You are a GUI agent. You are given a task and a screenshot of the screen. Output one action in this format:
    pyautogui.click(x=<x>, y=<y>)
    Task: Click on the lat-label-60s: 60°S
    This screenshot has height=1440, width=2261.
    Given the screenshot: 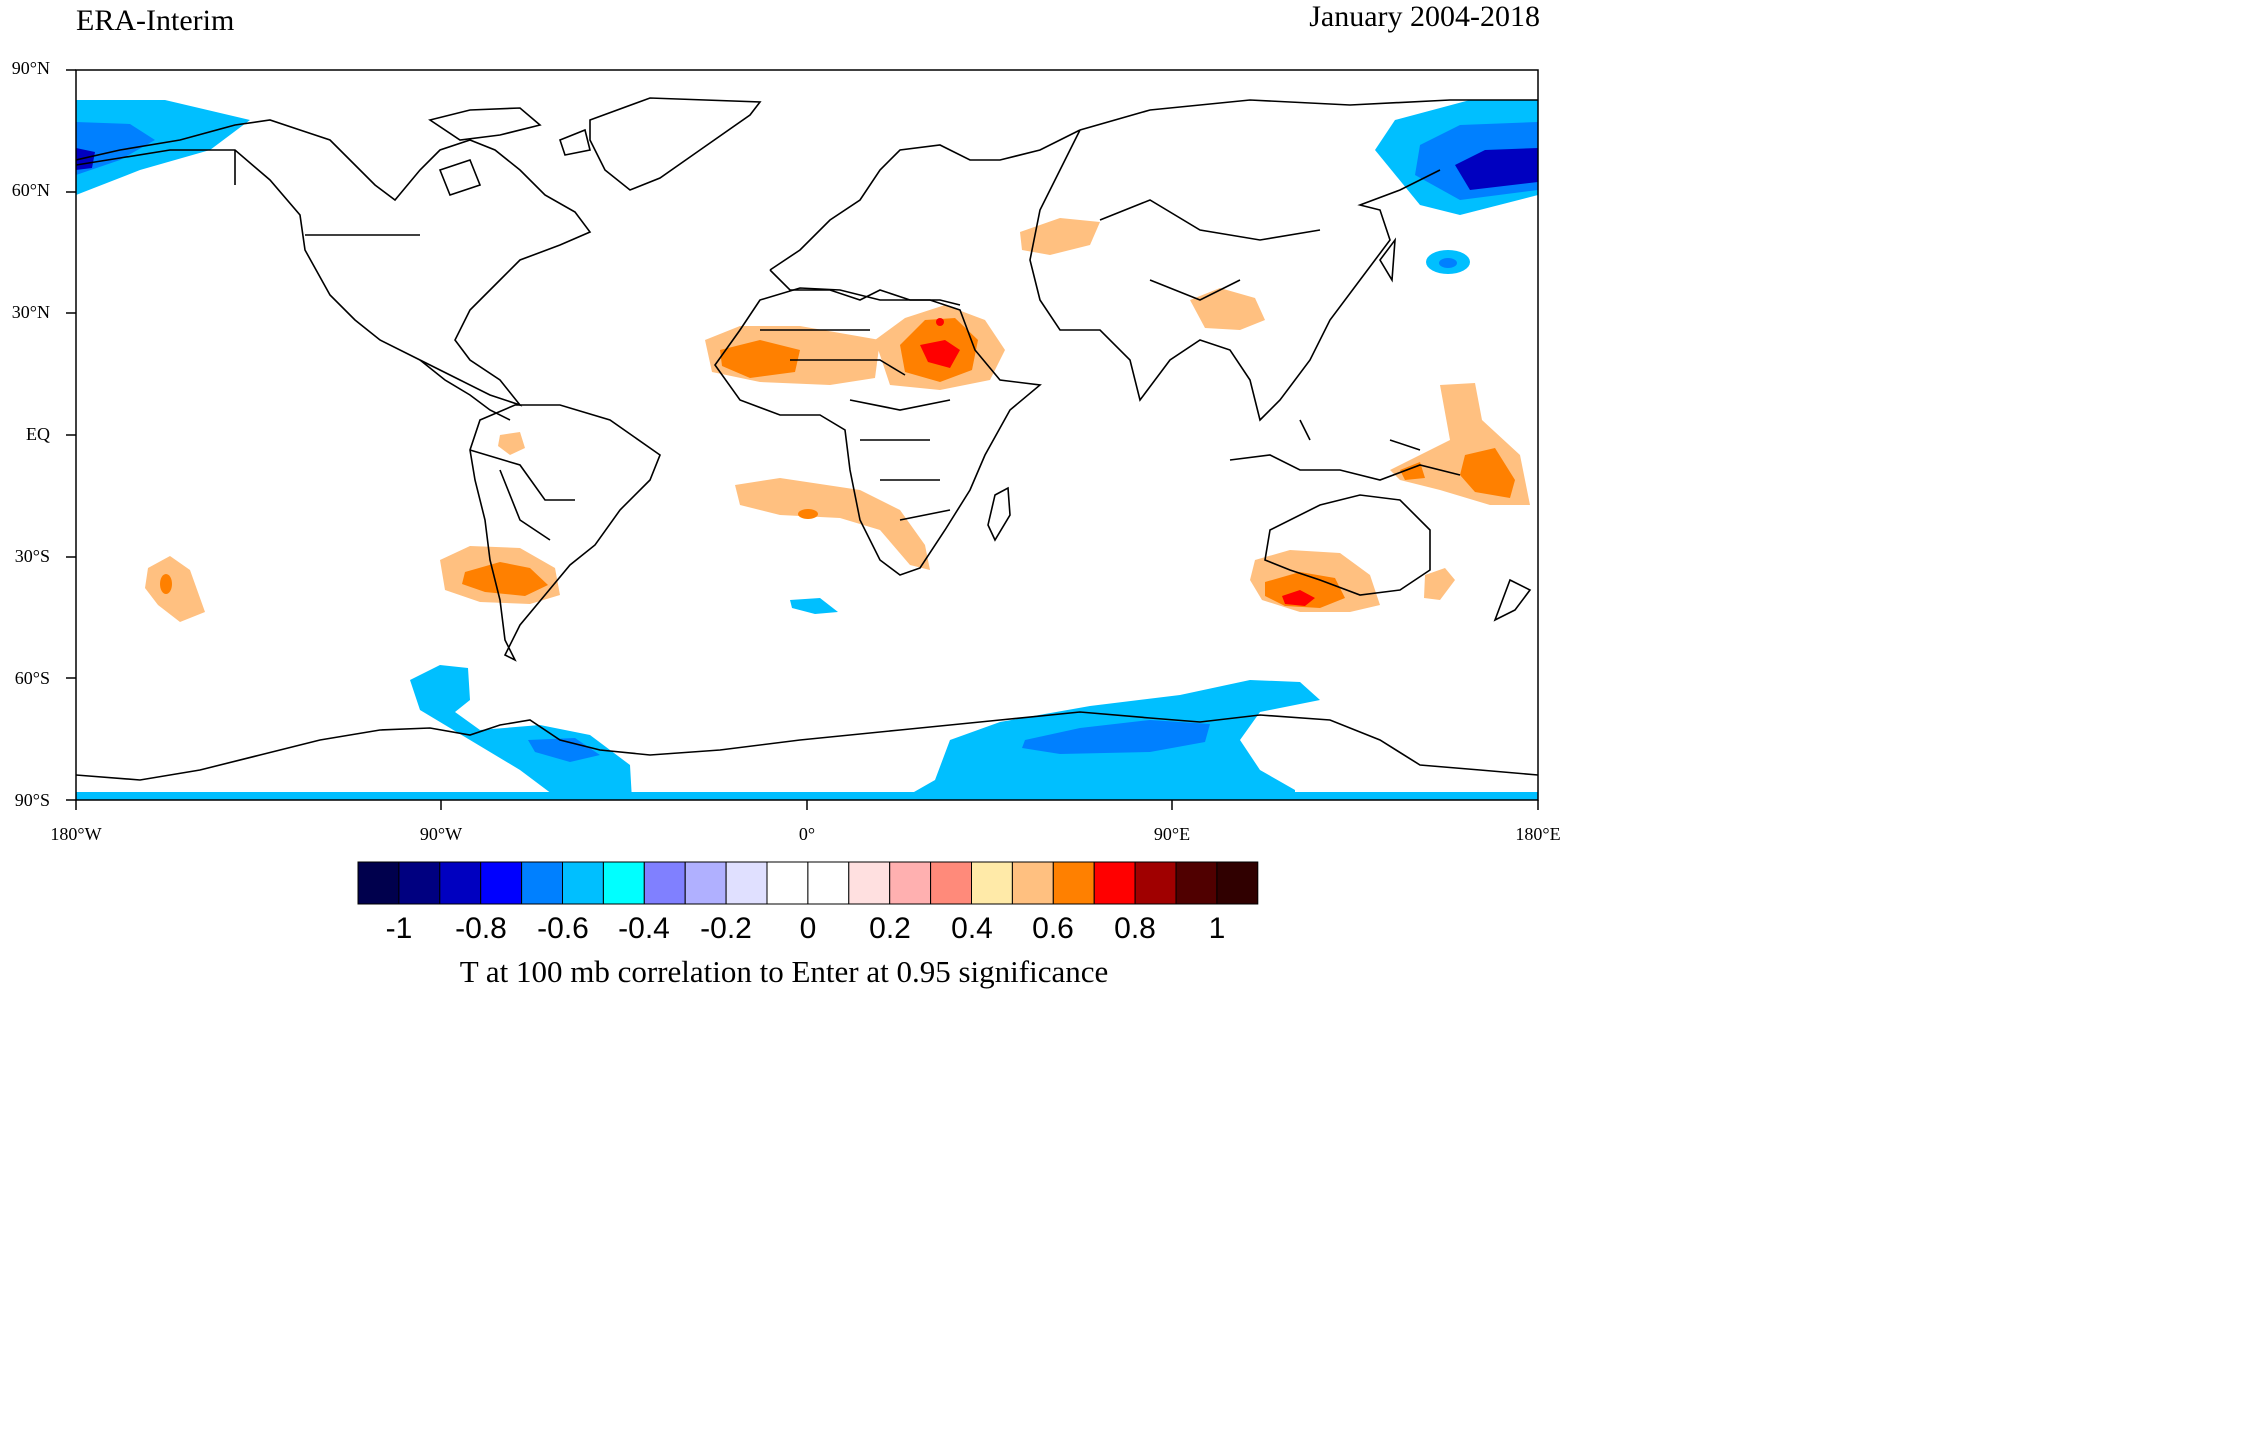 What is the action you would take?
    pyautogui.click(x=32, y=678)
    